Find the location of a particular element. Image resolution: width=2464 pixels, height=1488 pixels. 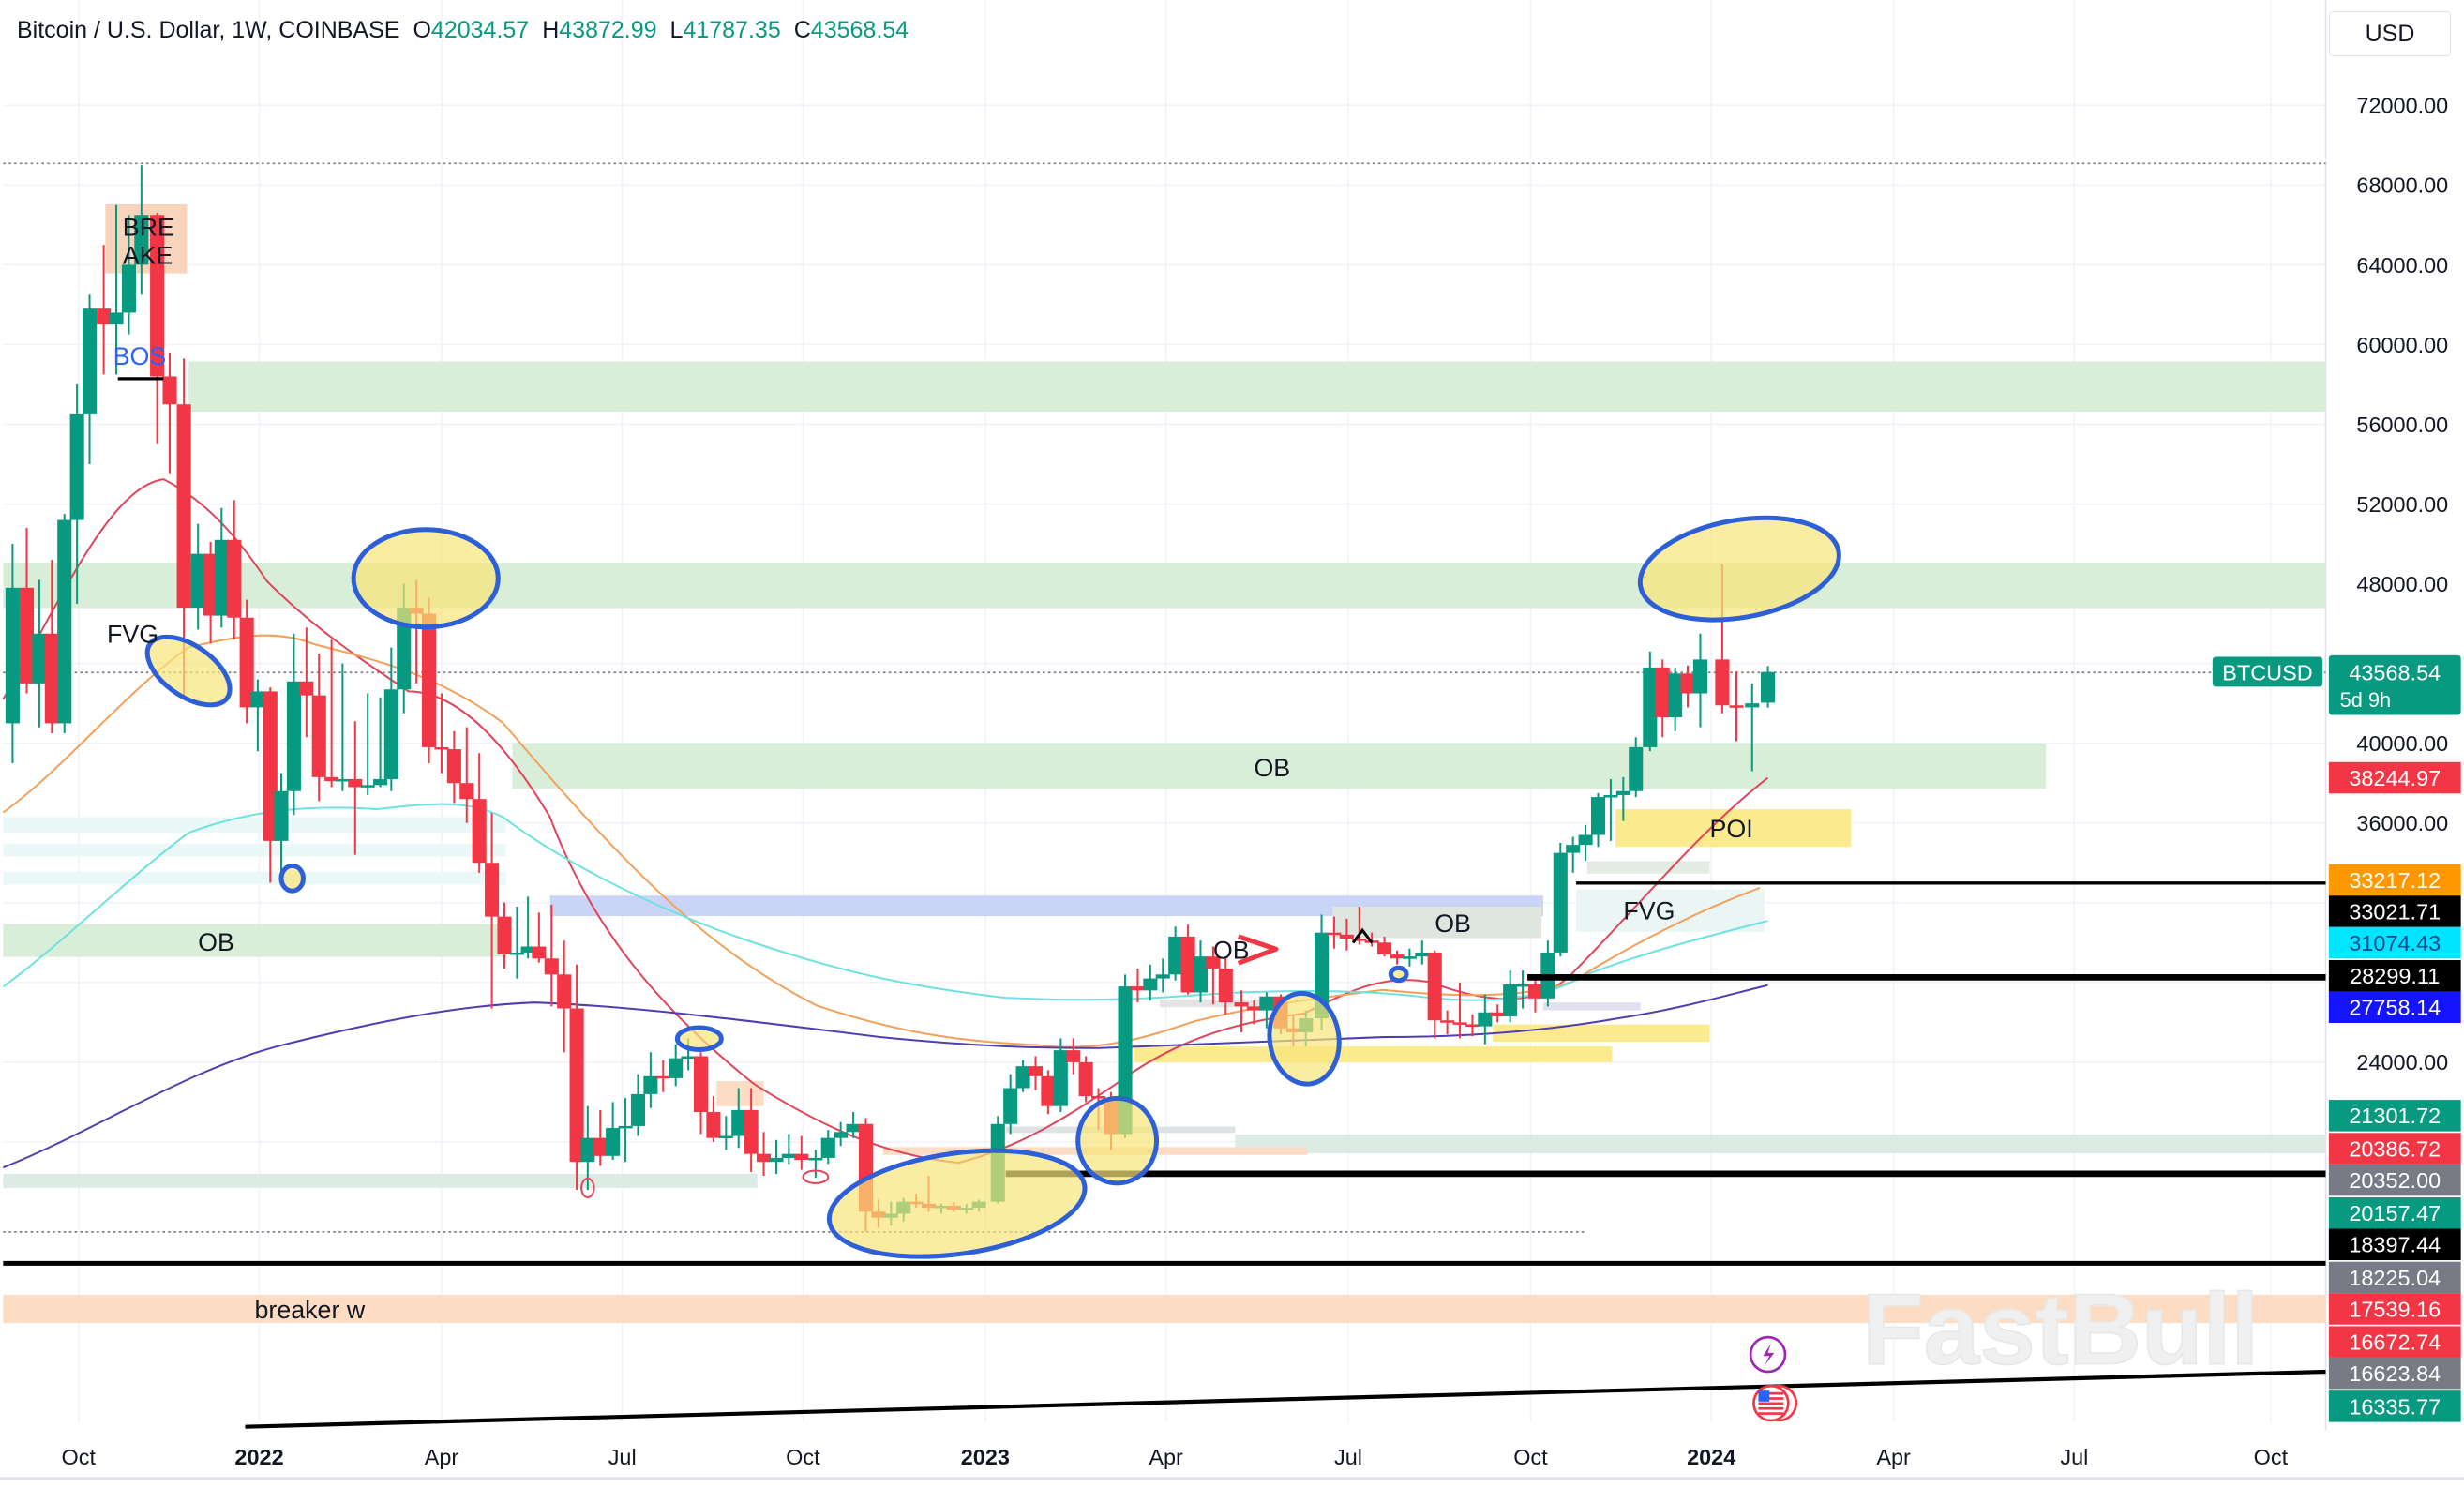

ellipse-jul23-small is located at coordinates (1398, 974).